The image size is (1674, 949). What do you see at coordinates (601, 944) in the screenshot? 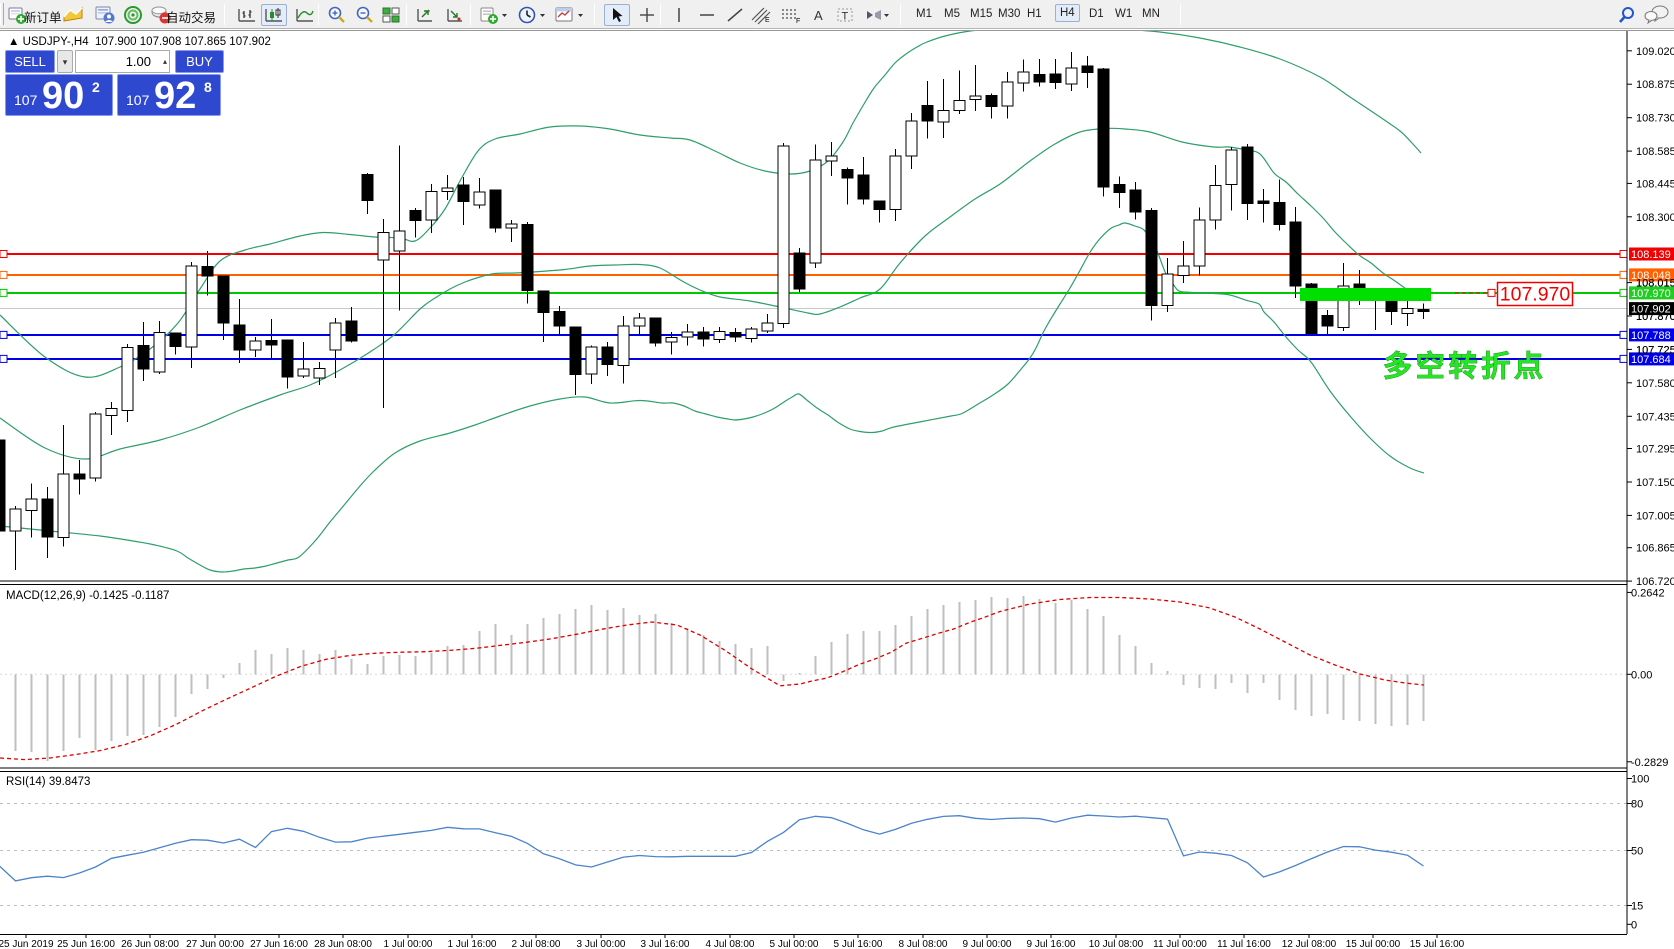
I see `svg-text: 3 Jul 00:00` at bounding box center [601, 944].